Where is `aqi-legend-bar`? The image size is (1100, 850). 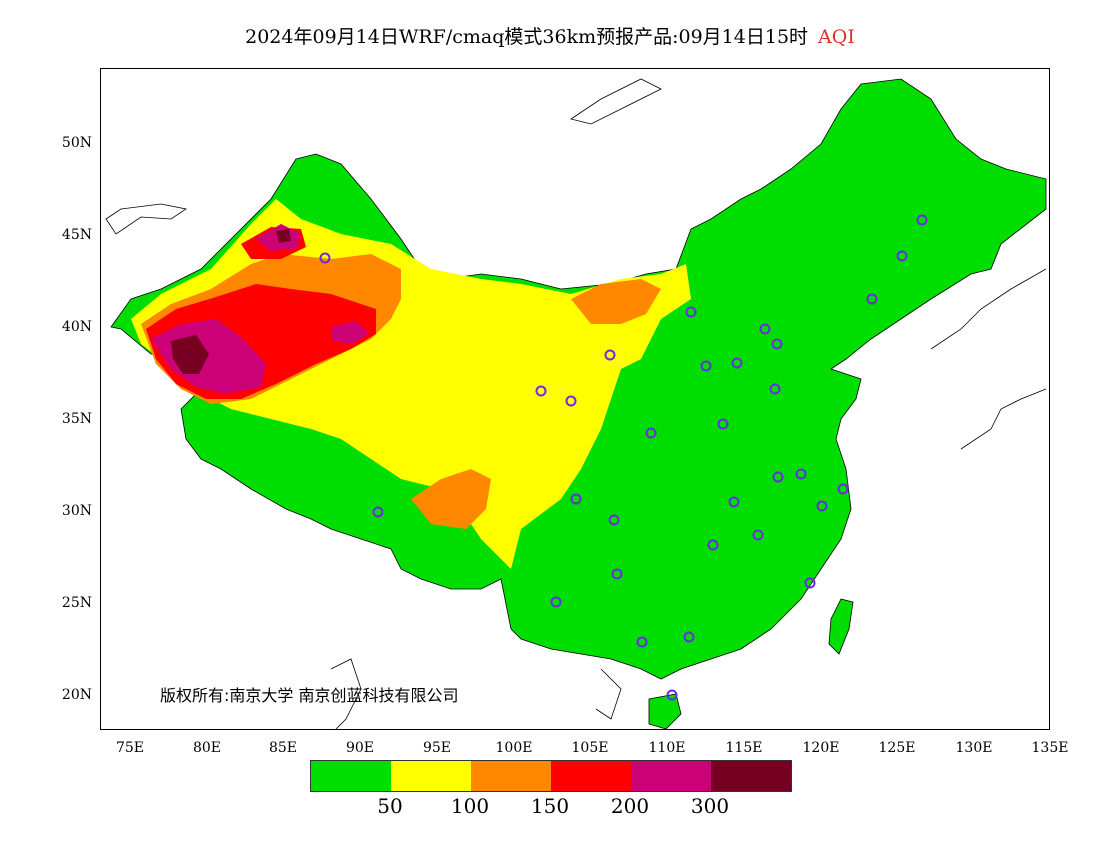 aqi-legend-bar is located at coordinates (551, 776).